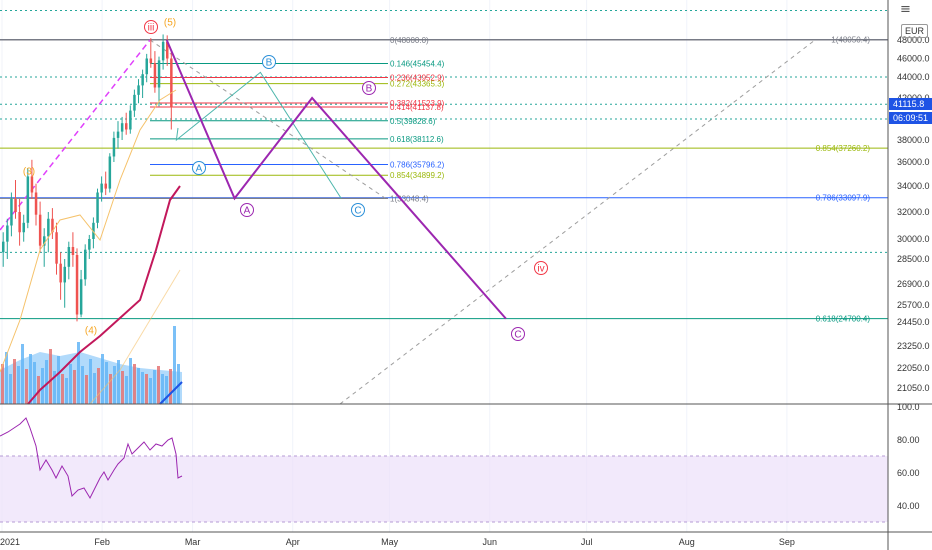 The image size is (932, 550). Describe the element at coordinates (409, 198) in the screenshot. I see `fib-retracement-label: 1(33048.4)` at that location.